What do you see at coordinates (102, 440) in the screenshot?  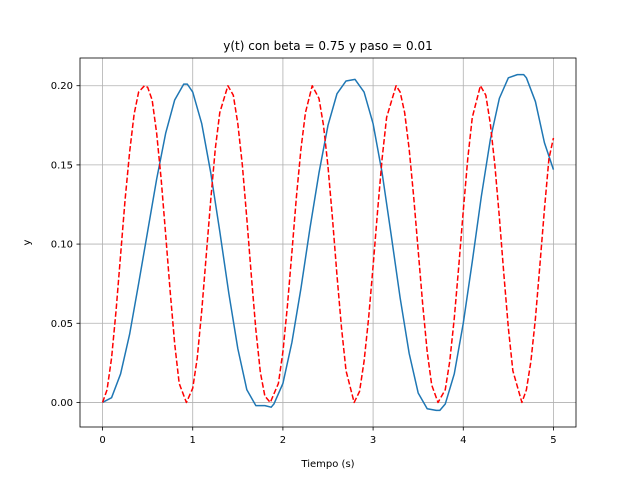 I see `x-tick-label: 0` at bounding box center [102, 440].